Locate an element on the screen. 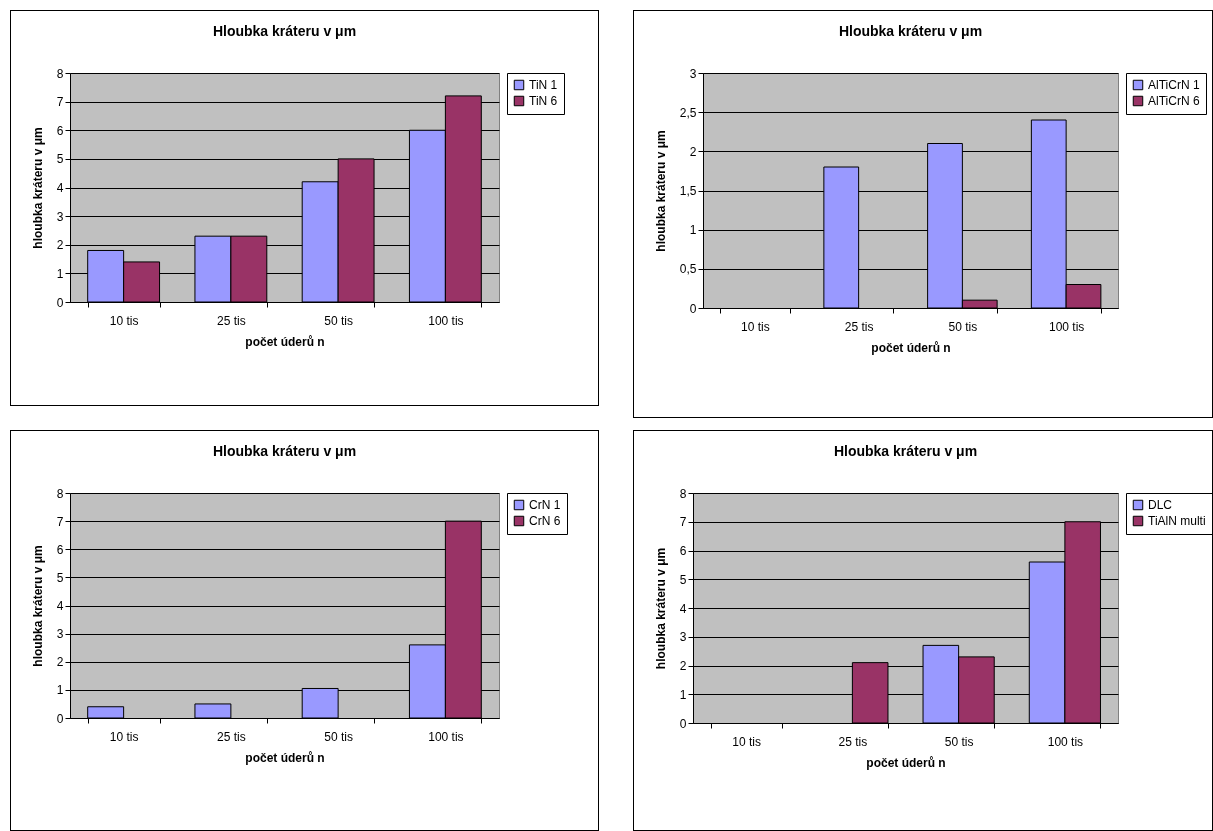  y-tick-label: 1,5 is located at coordinates (688, 191).